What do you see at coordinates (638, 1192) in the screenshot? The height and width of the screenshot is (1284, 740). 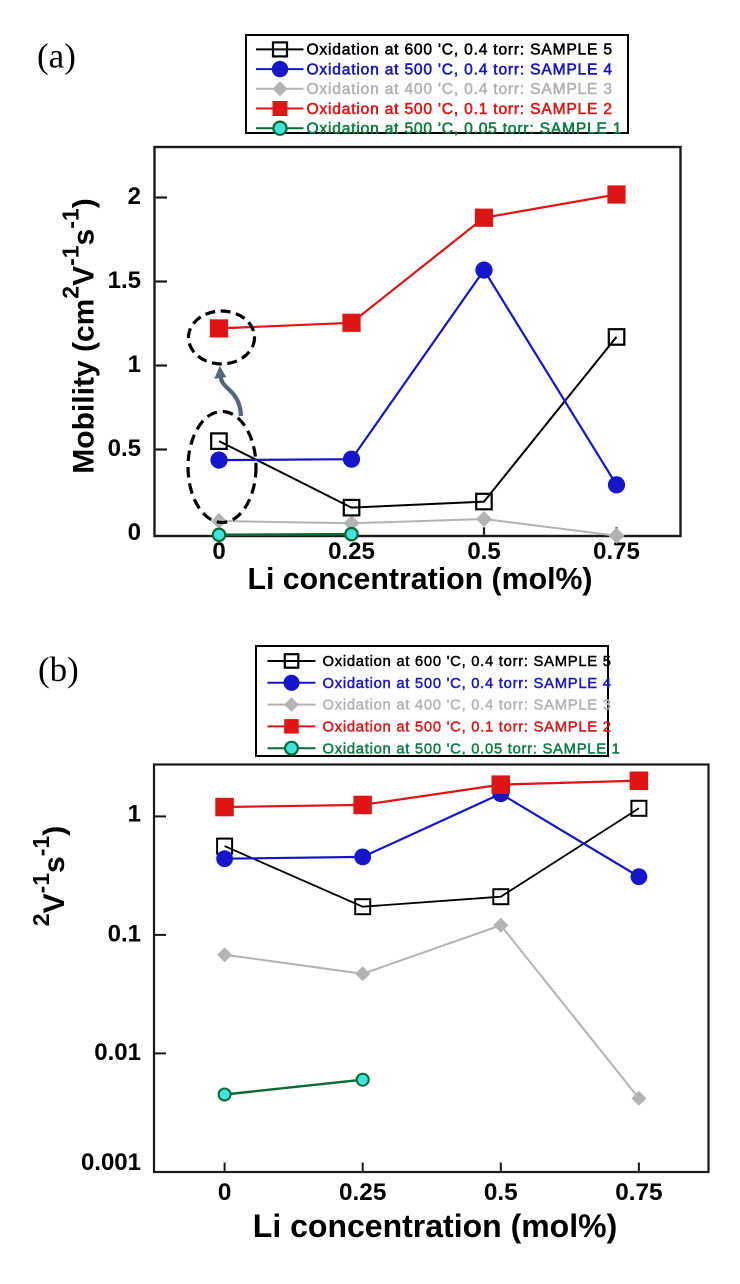 I see `svg-text: 0.75` at bounding box center [638, 1192].